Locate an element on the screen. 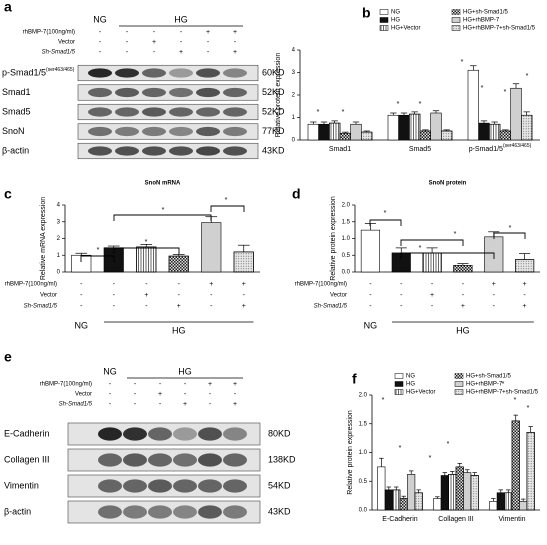 Image resolution: width=547 pixels, height=545 pixels. band-label: β-actin is located at coordinates (15, 150).